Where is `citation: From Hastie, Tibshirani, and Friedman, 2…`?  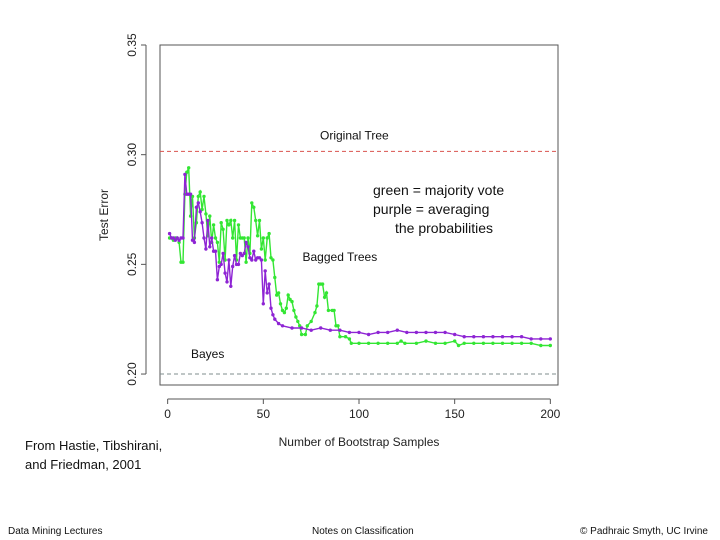 citation: From Hastie, Tibshirani, and Friedman, 2… is located at coordinates (93, 455).